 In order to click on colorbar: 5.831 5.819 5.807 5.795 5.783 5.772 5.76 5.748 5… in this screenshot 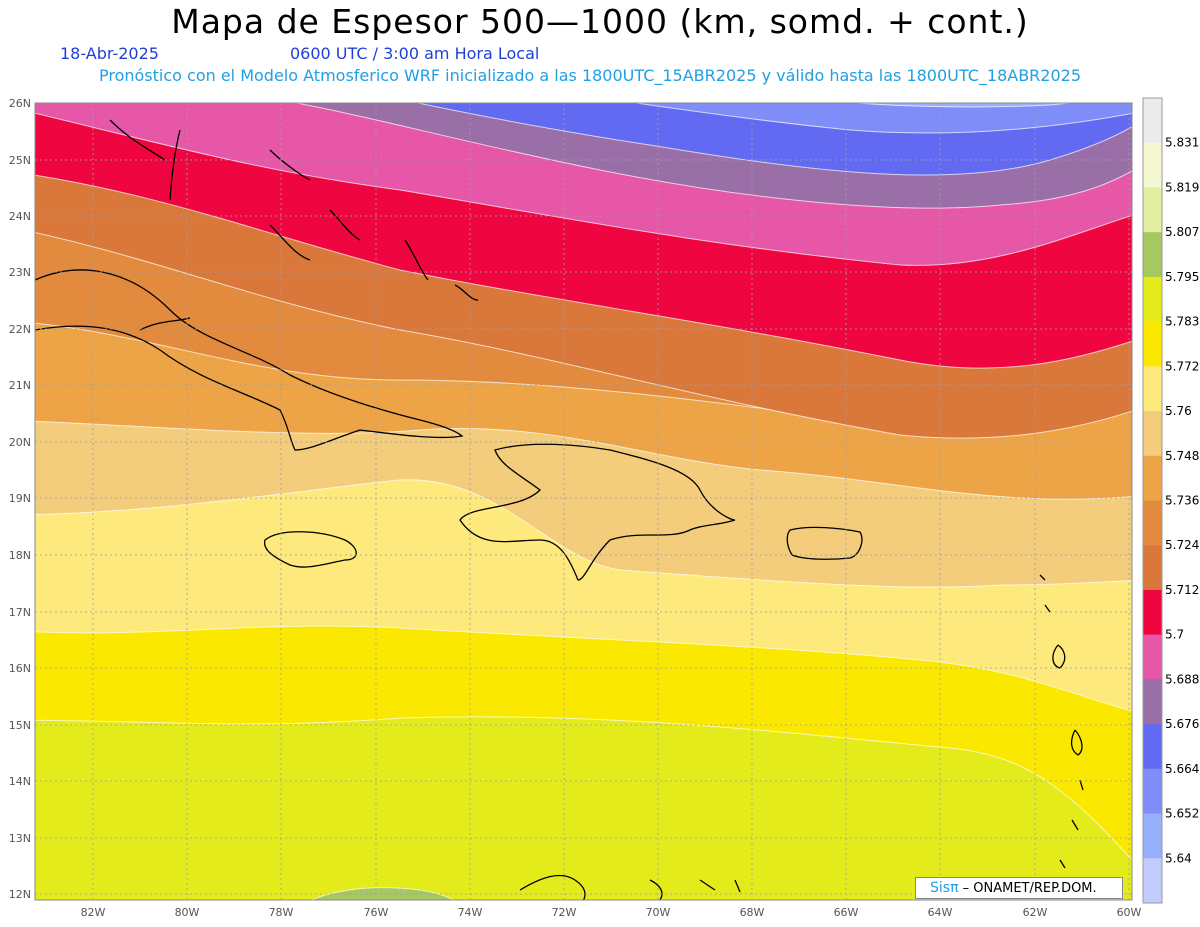, I will do `click(1170, 500)`.